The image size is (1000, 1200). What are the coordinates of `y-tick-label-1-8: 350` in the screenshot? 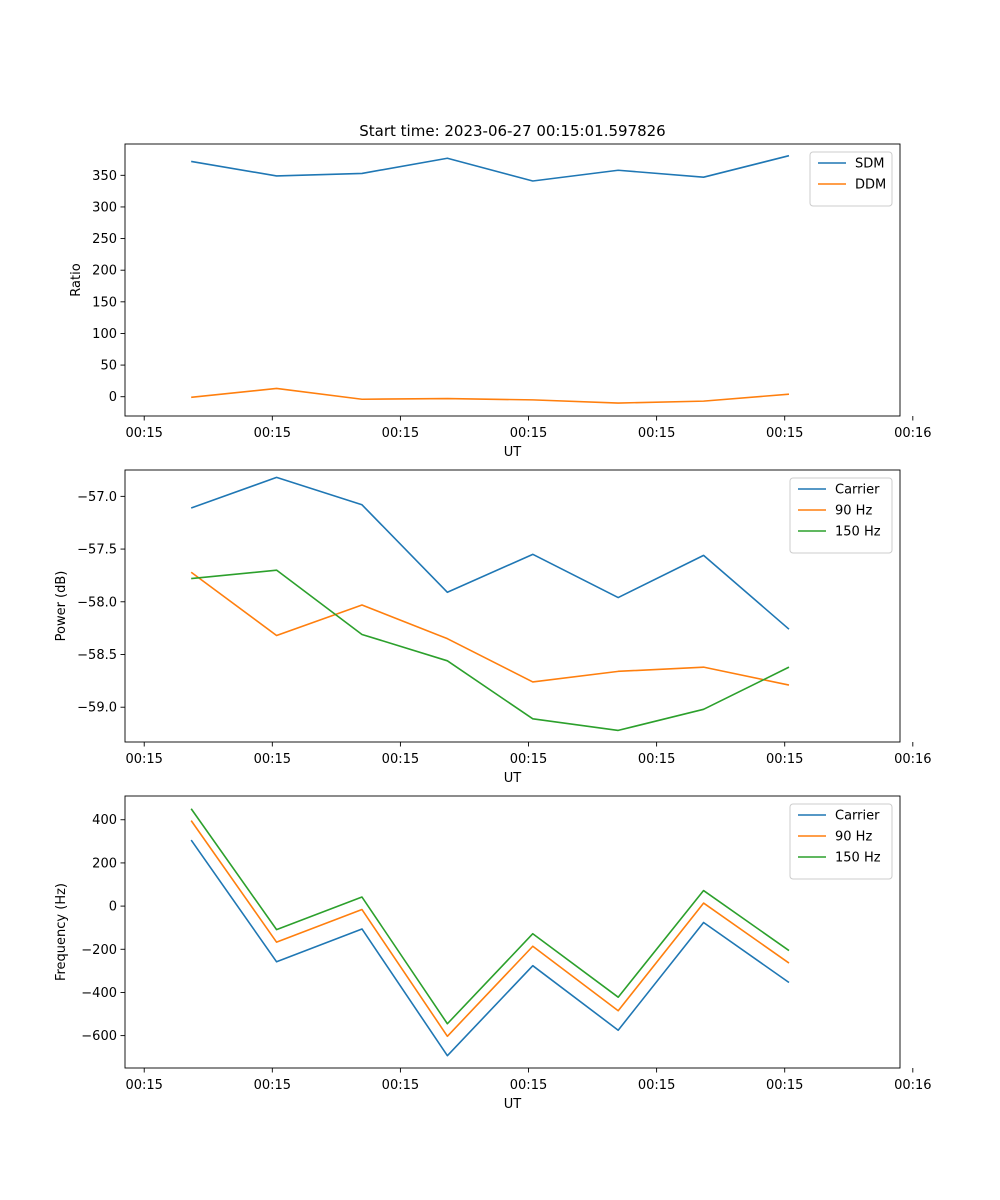 It's located at (104, 176).